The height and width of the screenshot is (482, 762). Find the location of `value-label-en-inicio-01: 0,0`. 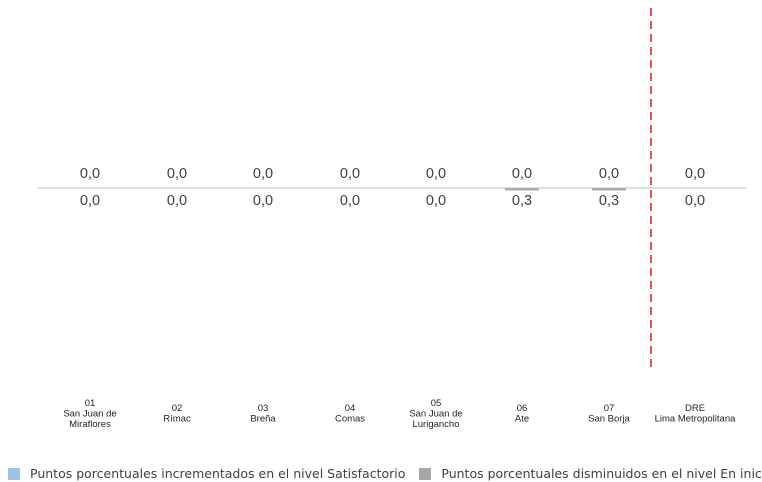

value-label-en-inicio-01: 0,0 is located at coordinates (90, 201).